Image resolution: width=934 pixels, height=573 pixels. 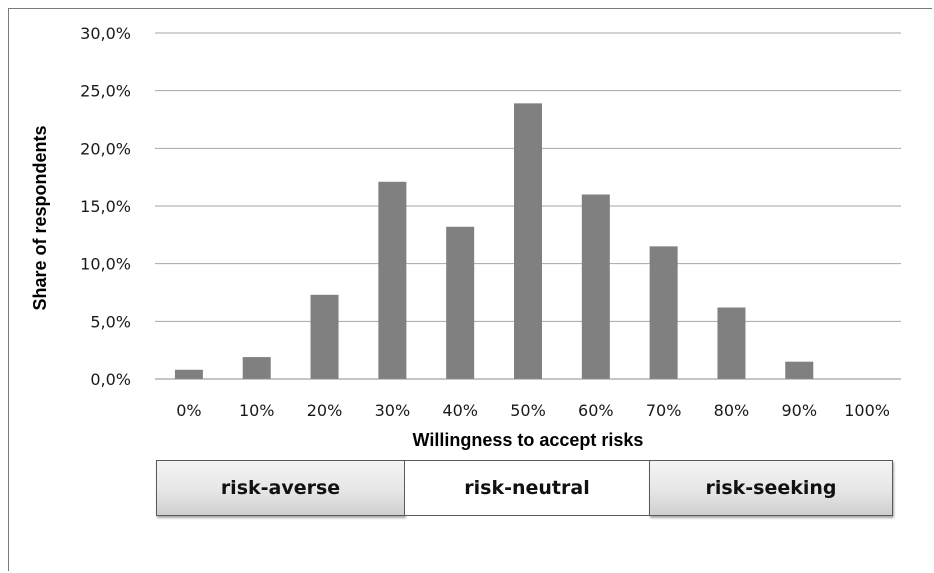 What do you see at coordinates (528, 440) in the screenshot?
I see `x-axis-title: Willingness to accept risks` at bounding box center [528, 440].